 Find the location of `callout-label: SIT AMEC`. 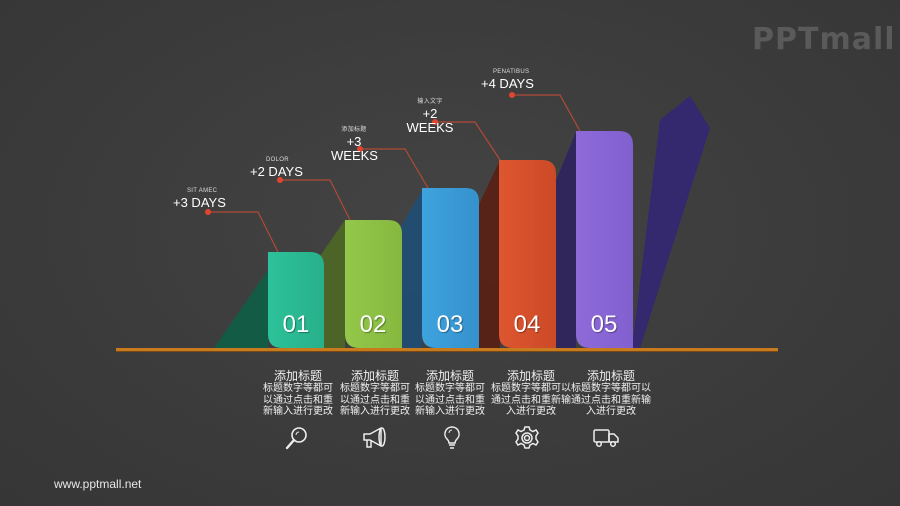

callout-label: SIT AMEC is located at coordinates (202, 191).